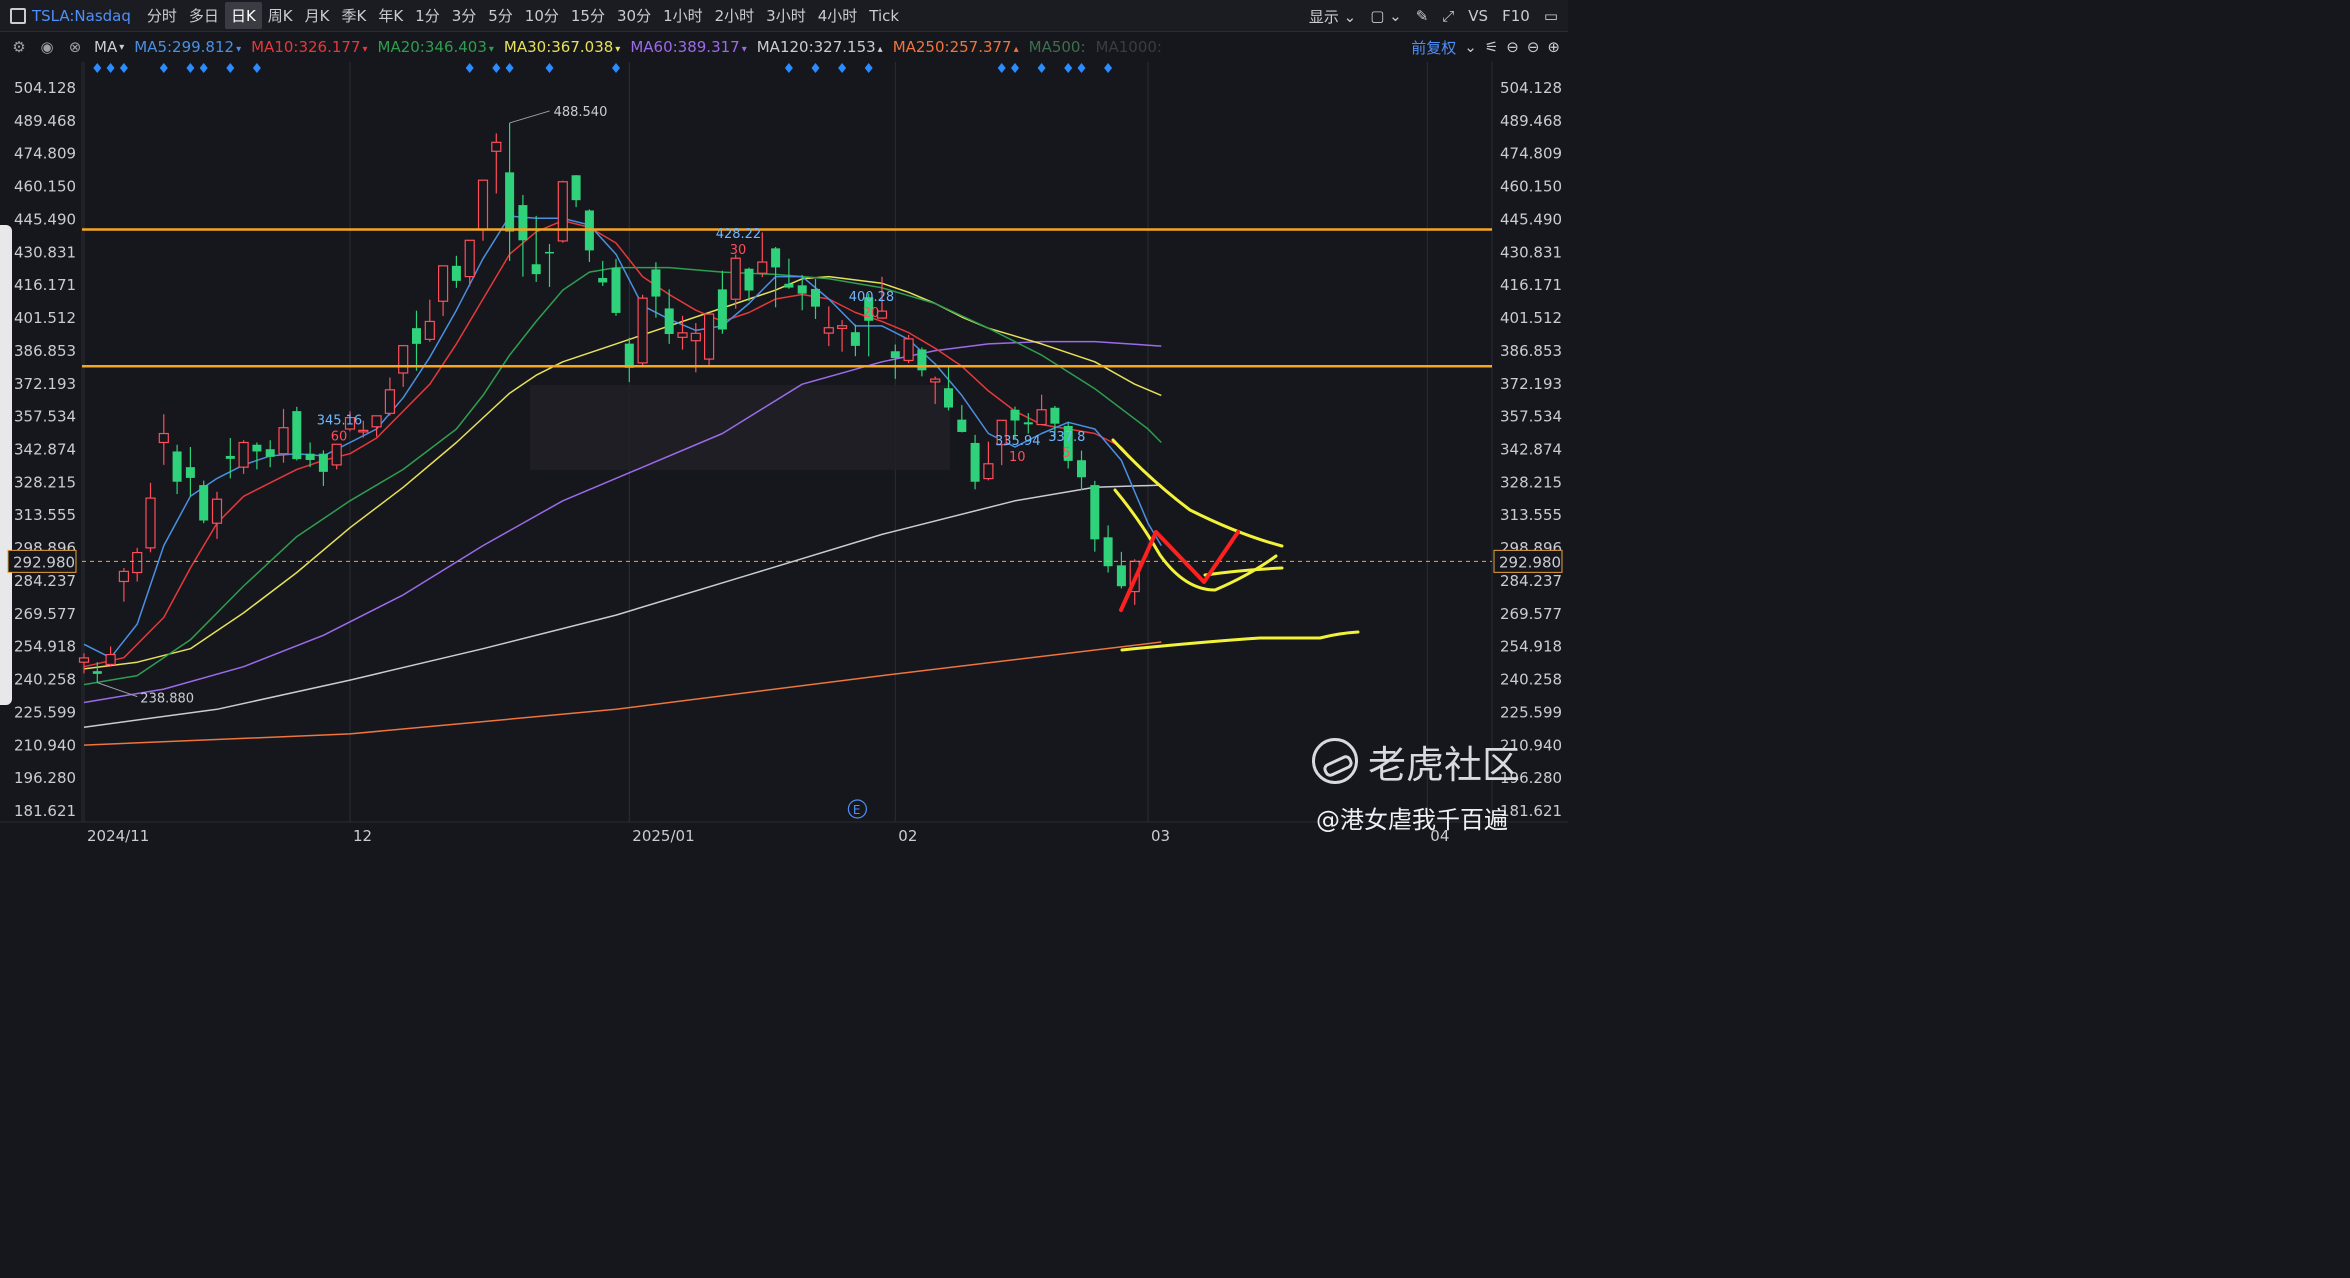 The image size is (2350, 1278). Describe the element at coordinates (587, 16) in the screenshot. I see `timeframe-tab: 15分` at that location.